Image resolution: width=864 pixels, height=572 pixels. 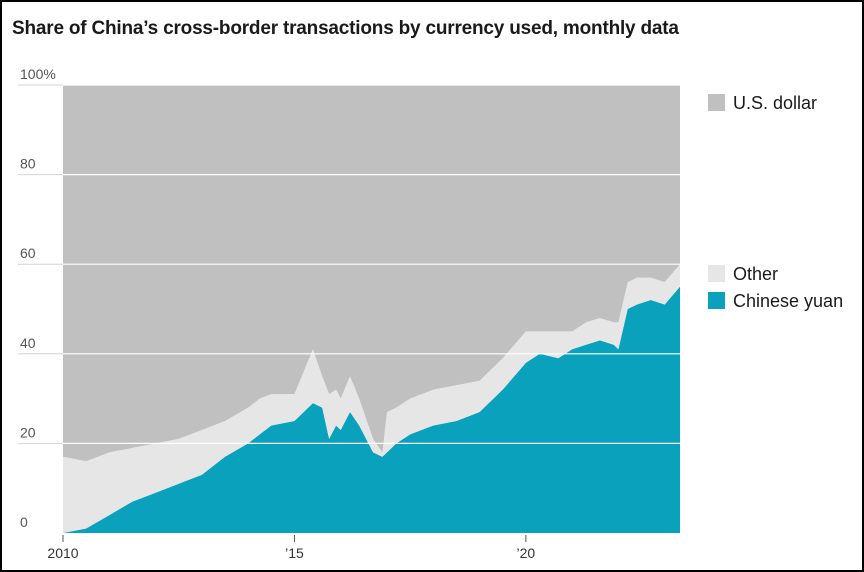 What do you see at coordinates (526, 553) in the screenshot?
I see `x-tick-label-2020: ’20` at bounding box center [526, 553].